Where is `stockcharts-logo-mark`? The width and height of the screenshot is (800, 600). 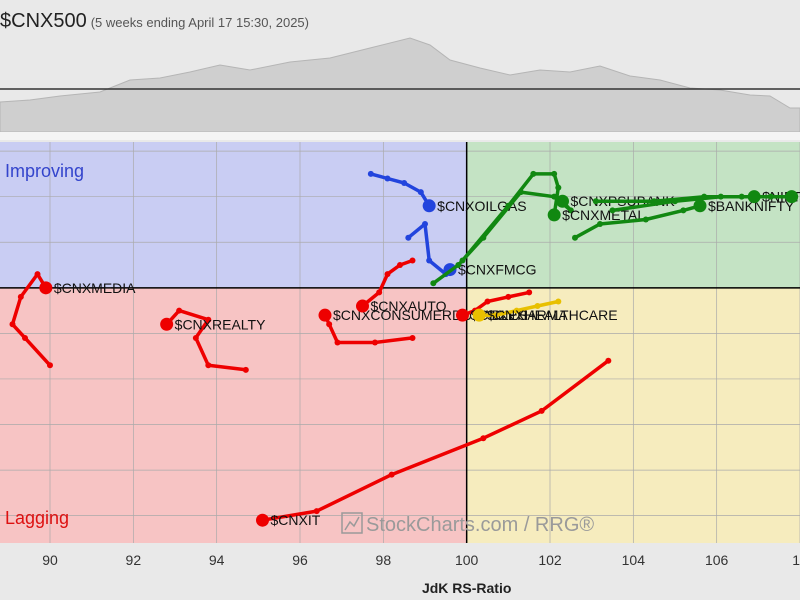 stockcharts-logo-mark is located at coordinates (352, 523).